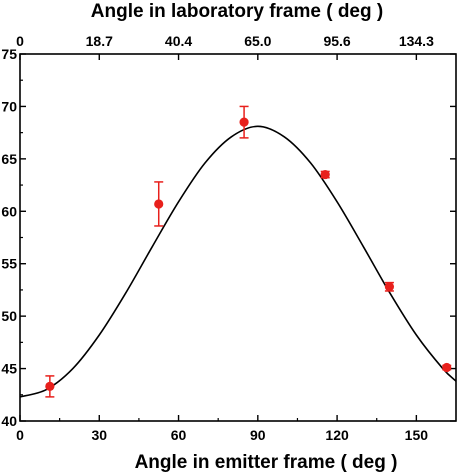  I want to click on x-tick-label: 150, so click(417, 435).